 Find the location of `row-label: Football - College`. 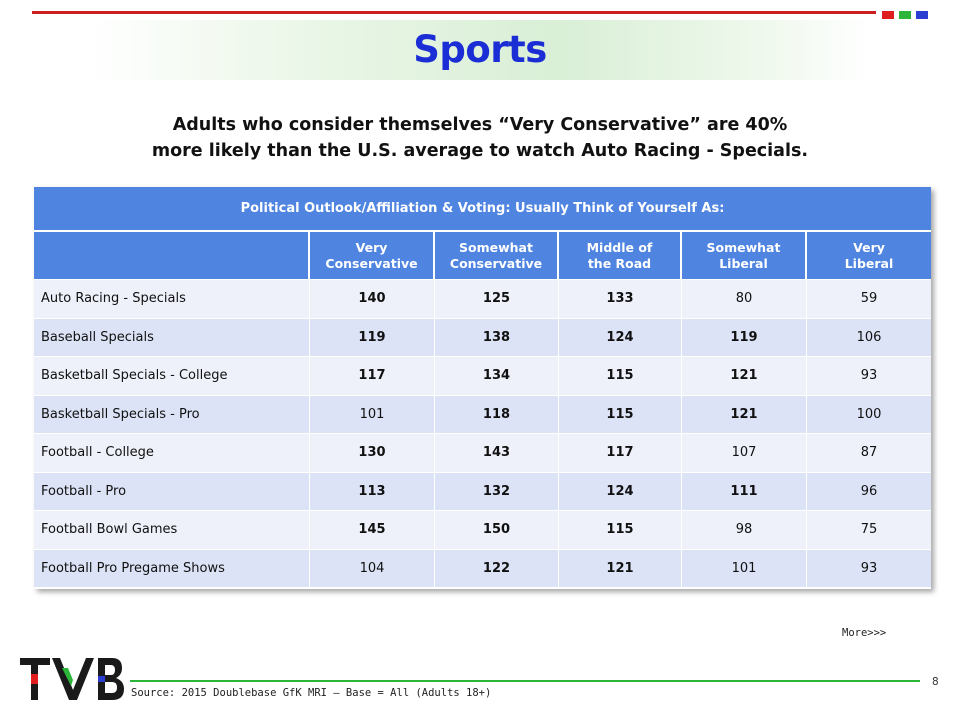

row-label: Football - College is located at coordinates (172, 453).